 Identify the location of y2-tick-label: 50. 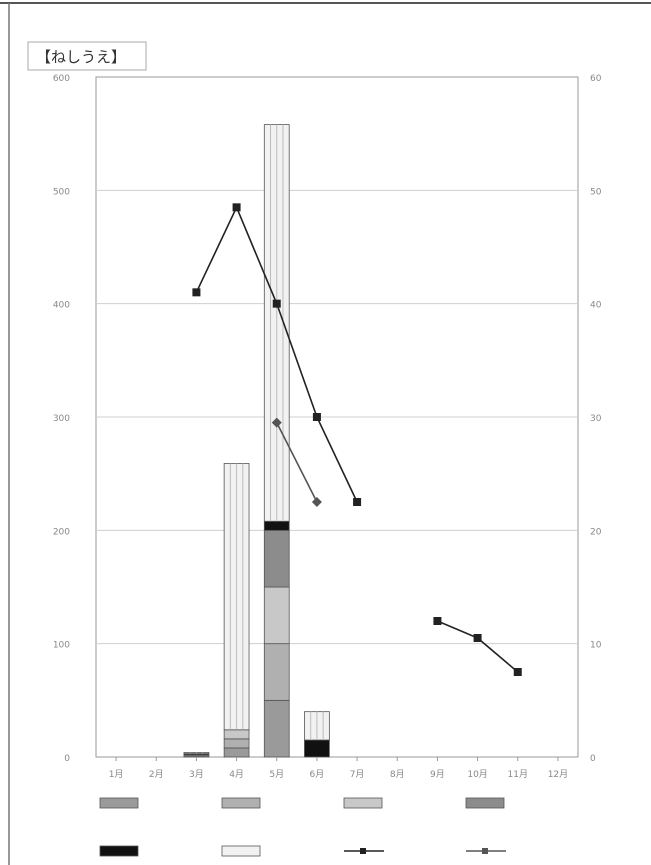
(596, 192).